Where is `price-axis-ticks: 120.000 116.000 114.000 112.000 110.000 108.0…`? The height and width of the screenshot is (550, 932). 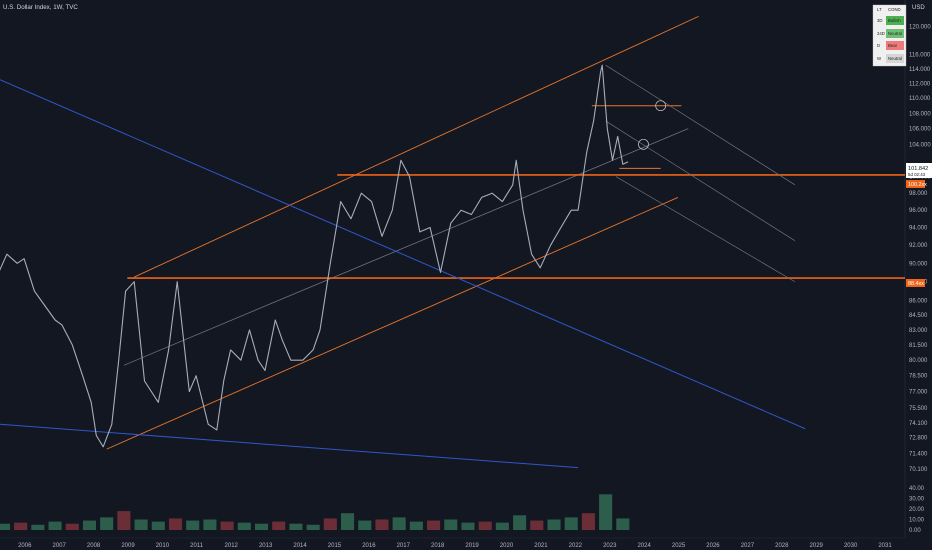
price-axis-ticks: 120.000 116.000 114.000 112.000 110.000 108.0… is located at coordinates (920, 249).